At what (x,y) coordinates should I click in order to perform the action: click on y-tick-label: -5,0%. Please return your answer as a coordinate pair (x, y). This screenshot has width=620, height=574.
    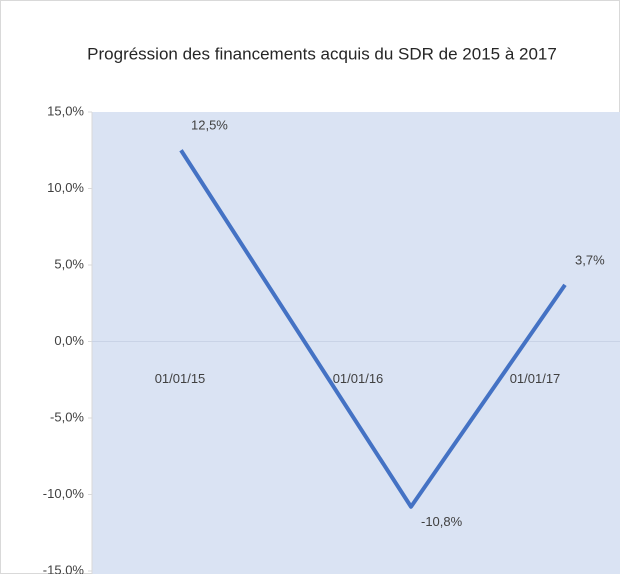
    Looking at the image, I should click on (67, 416).